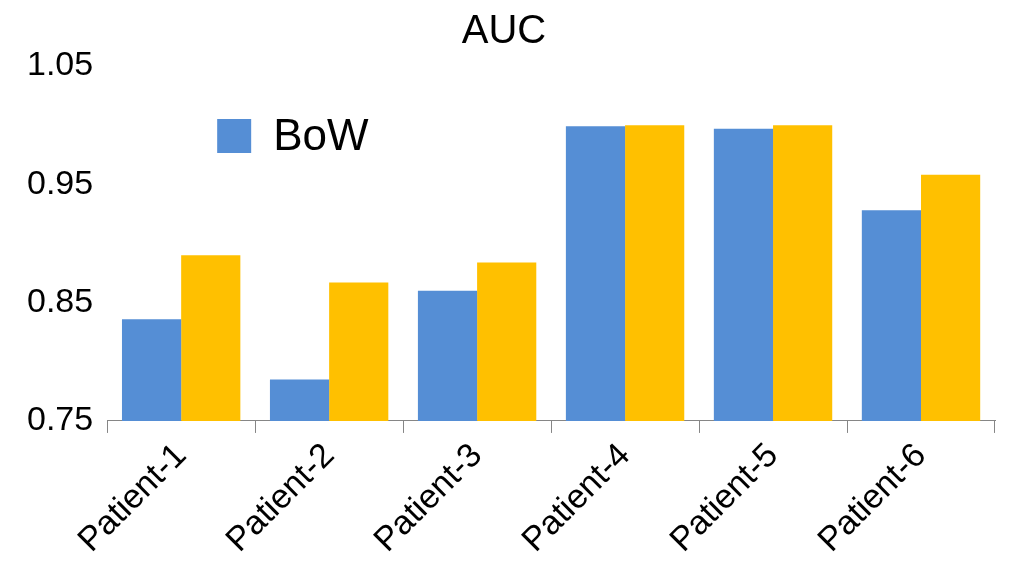 Image resolution: width=1023 pixels, height=572 pixels. Describe the element at coordinates (60, 418) in the screenshot. I see `y-tick-label: 0.75` at that location.